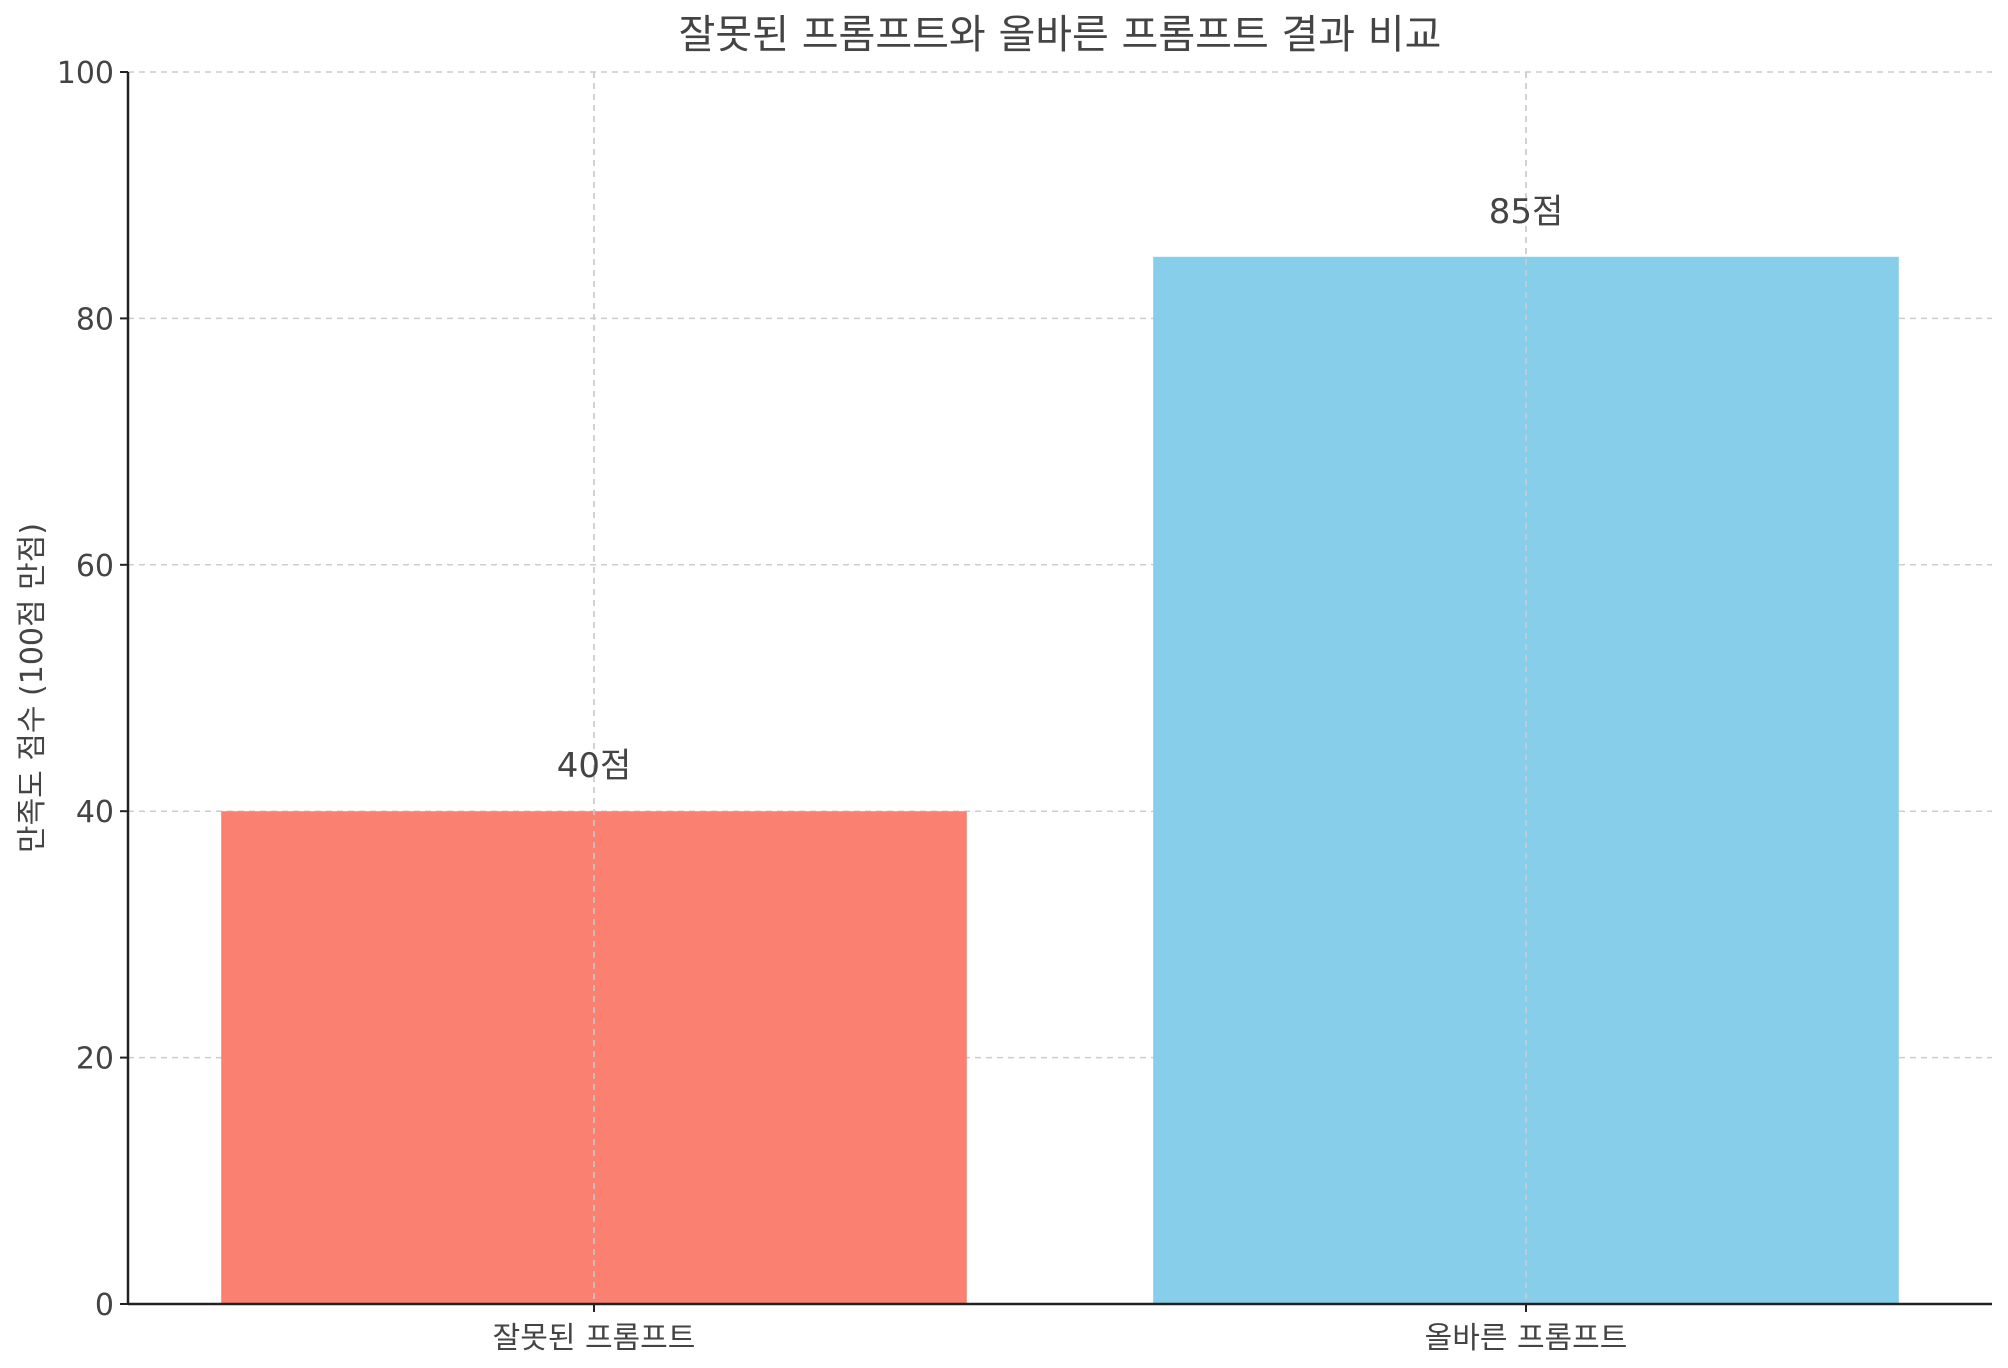 The width and height of the screenshot is (2008, 1368). Describe the element at coordinates (32, 688) in the screenshot. I see `y-axis-label: 만족도 점수 (100점 만점)` at that location.